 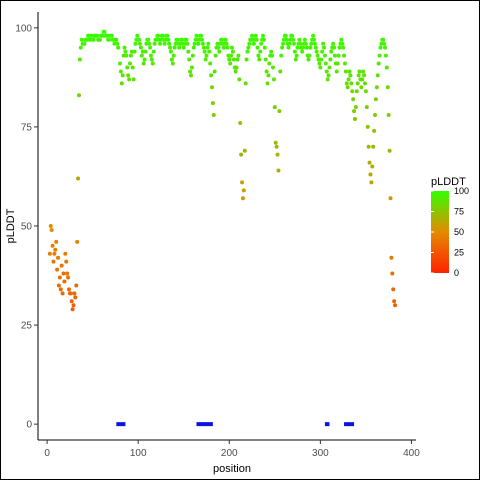 What do you see at coordinates (232, 469) in the screenshot?
I see `x-axis-title: position` at bounding box center [232, 469].